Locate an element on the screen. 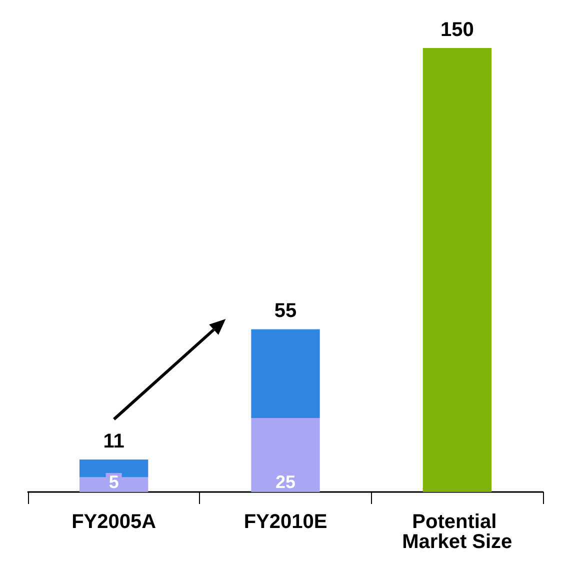 This screenshot has width=571, height=580. total-label: 11 is located at coordinates (113, 441).